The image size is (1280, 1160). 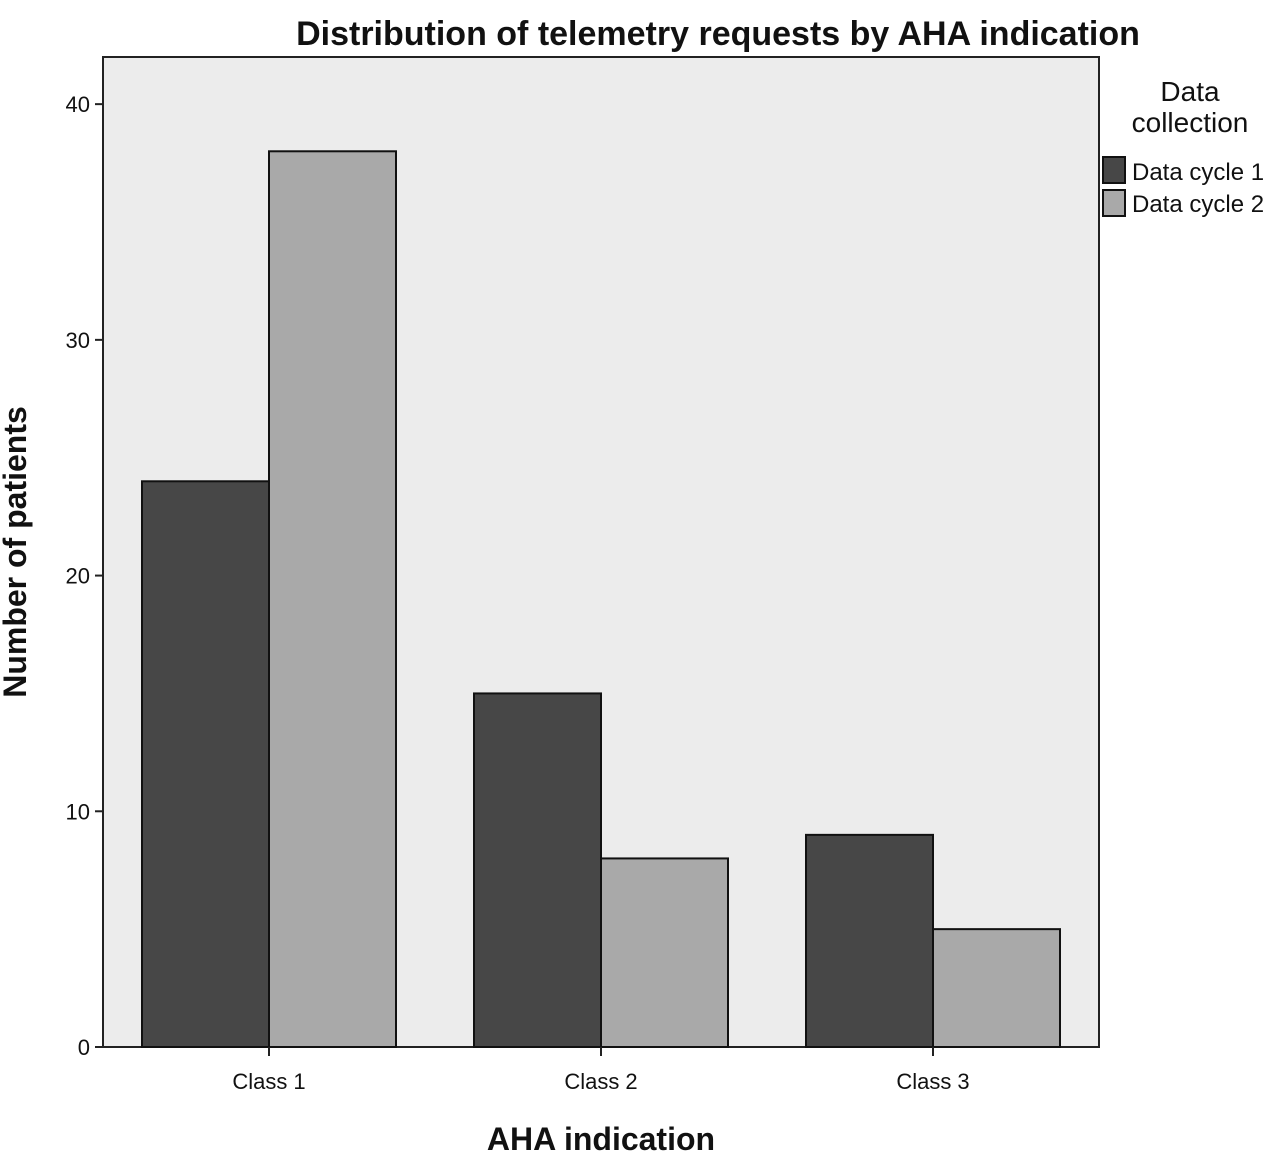 I want to click on y-axis: 0 10 20 30 40, so click(x=84, y=576).